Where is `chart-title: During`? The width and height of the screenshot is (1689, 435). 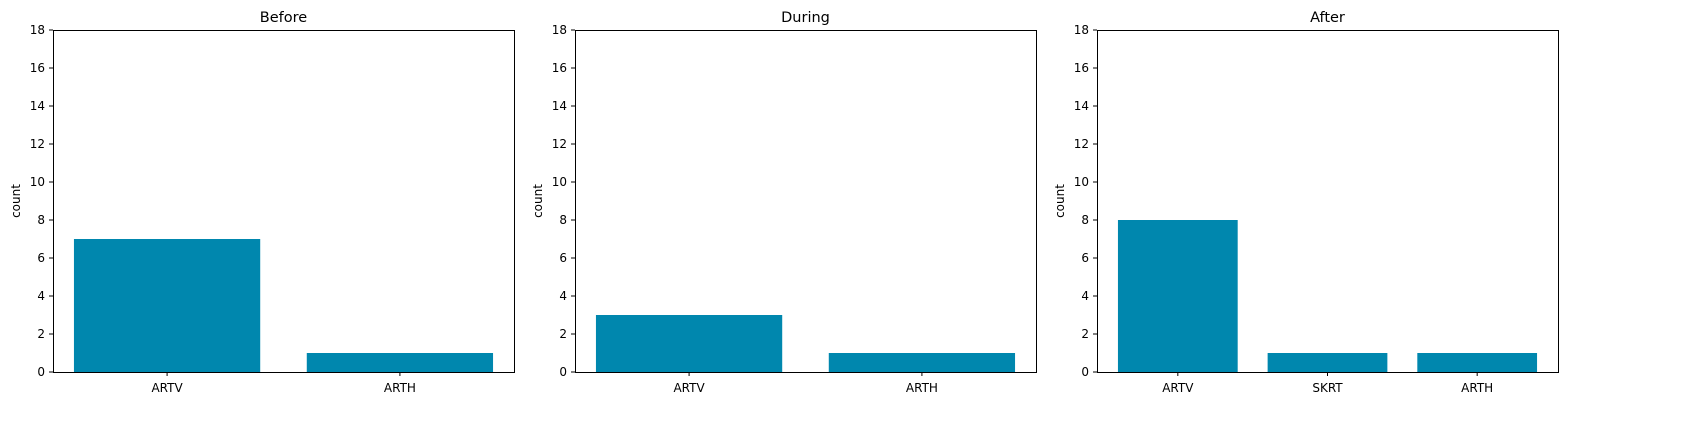 chart-title: During is located at coordinates (805, 18).